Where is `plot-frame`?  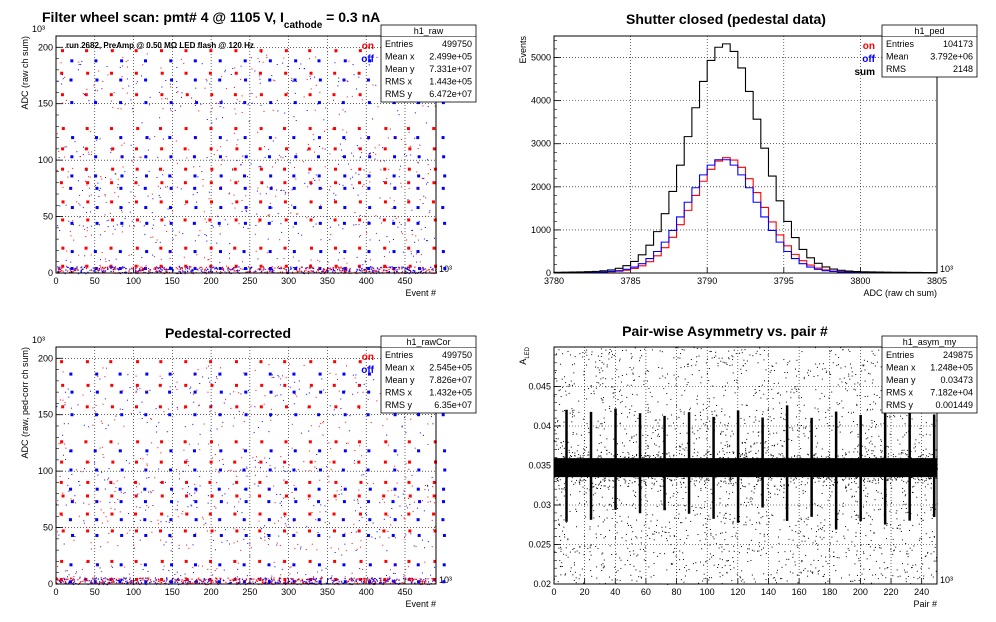 plot-frame is located at coordinates (745, 154).